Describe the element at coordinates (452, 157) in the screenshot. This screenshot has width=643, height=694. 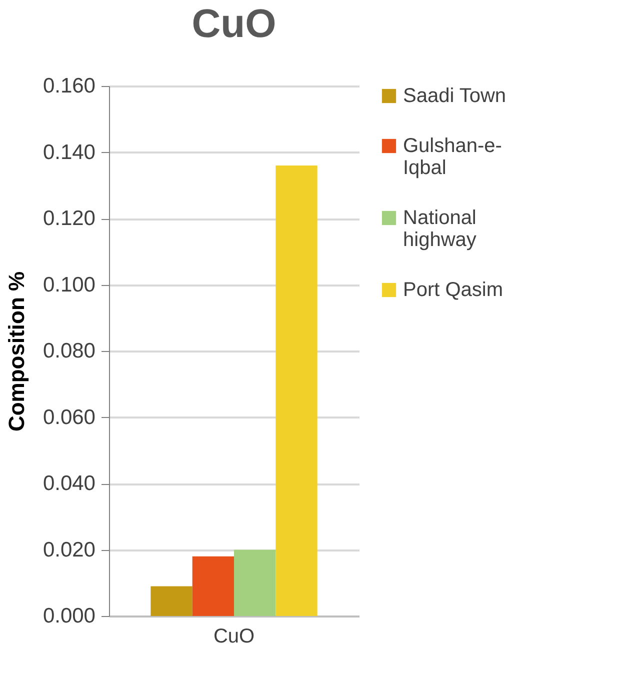
I see `legend-label: Gulshan-e-Iqbal` at that location.